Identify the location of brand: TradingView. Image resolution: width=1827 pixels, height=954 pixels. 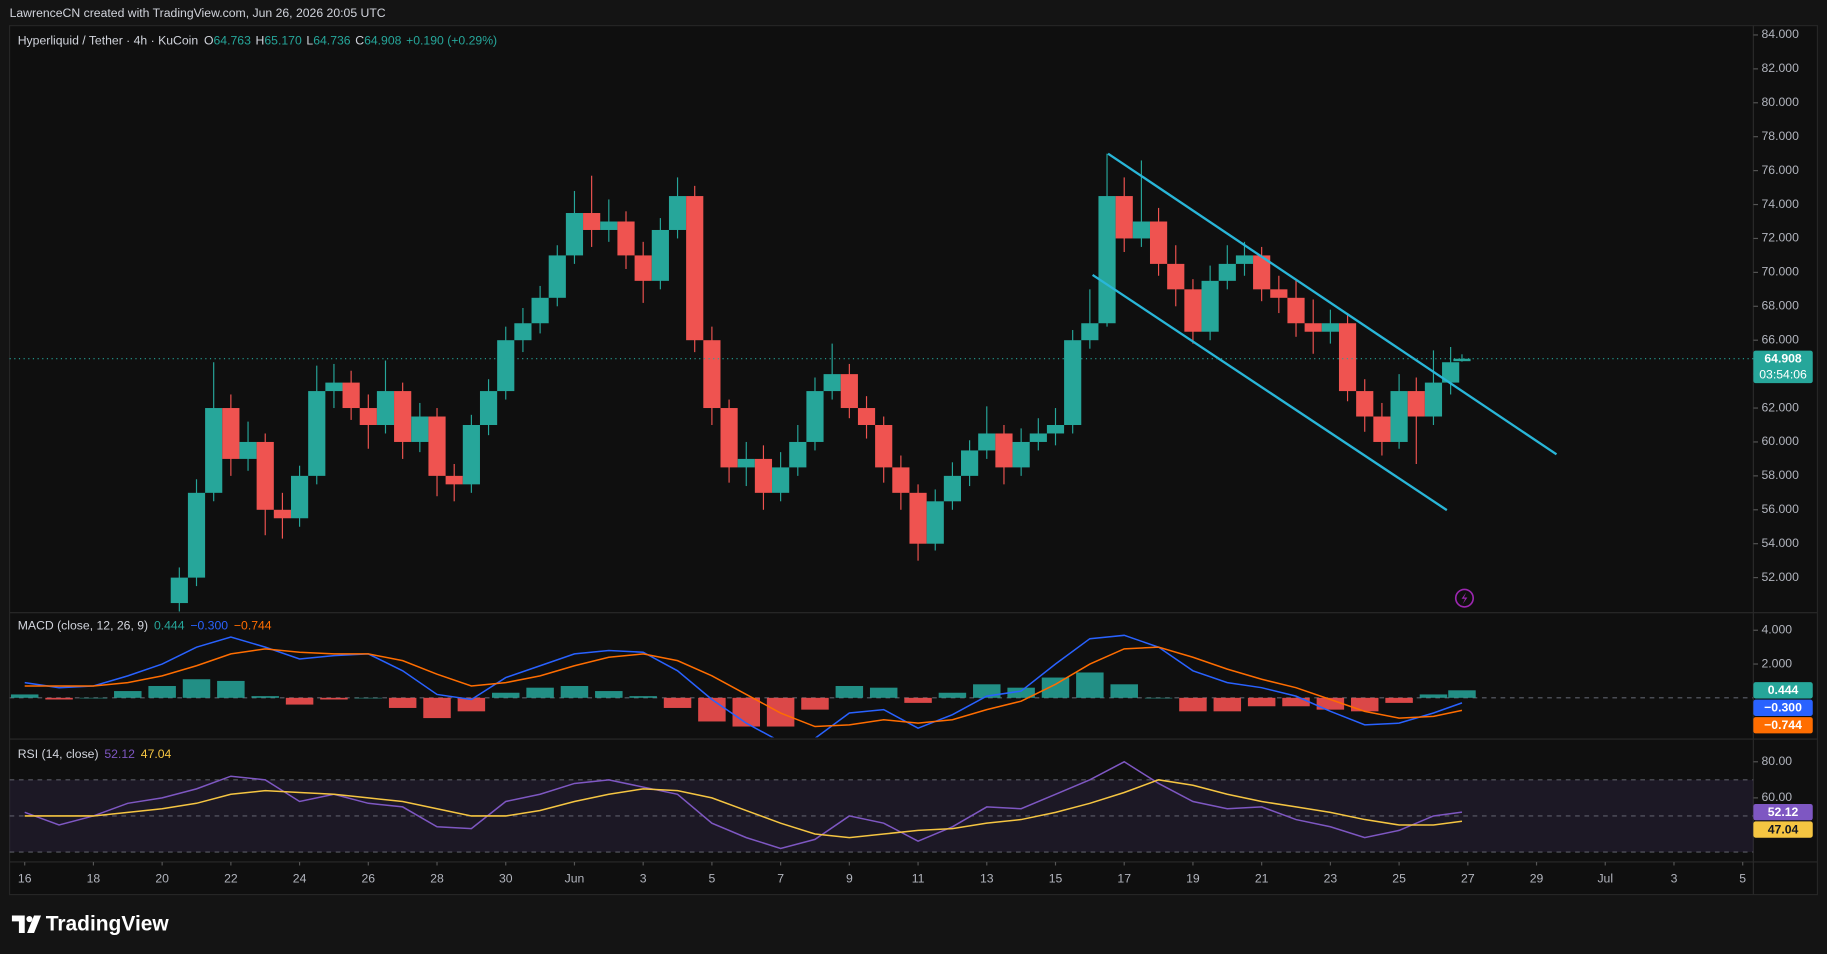
(108, 923).